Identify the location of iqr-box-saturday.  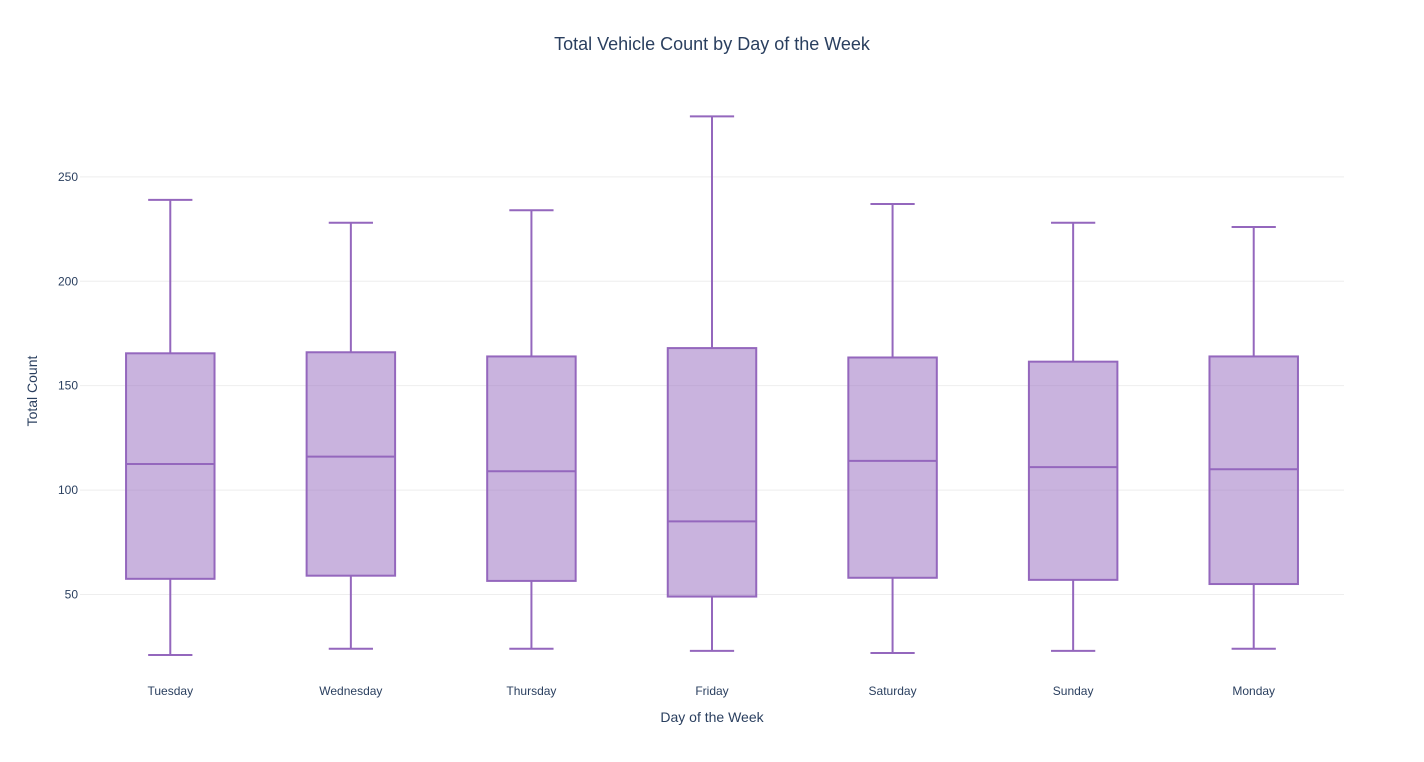
(892, 467).